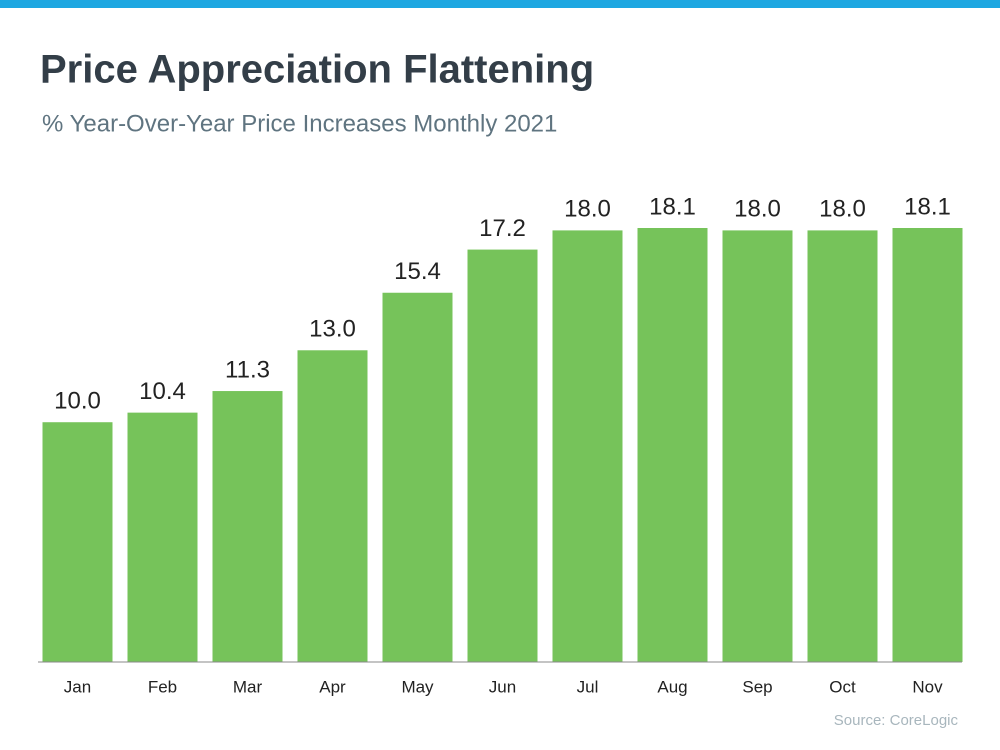  What do you see at coordinates (162, 391) in the screenshot?
I see `data-label: 10.4` at bounding box center [162, 391].